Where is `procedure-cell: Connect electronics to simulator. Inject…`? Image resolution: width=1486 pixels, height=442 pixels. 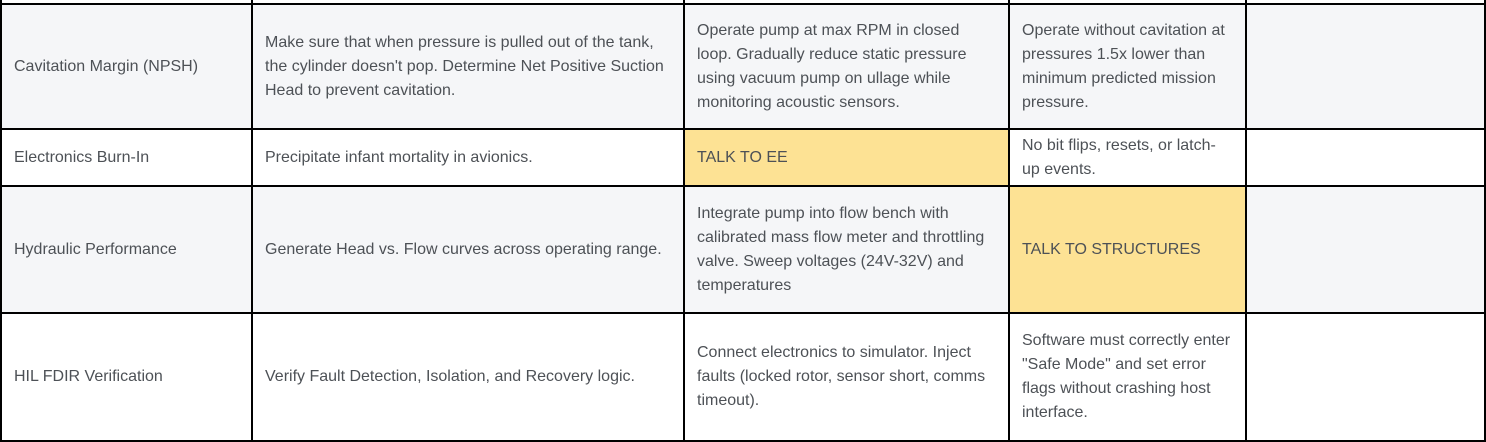
procedure-cell: Connect electronics to simulator. Inject… is located at coordinates (847, 377).